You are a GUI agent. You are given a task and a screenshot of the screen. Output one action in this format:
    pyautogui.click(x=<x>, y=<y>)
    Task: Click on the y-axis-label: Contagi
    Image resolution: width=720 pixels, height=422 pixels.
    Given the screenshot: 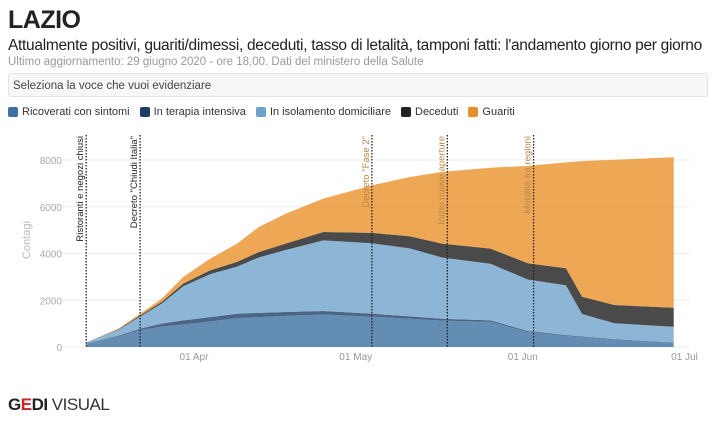 What is the action you would take?
    pyautogui.click(x=27, y=240)
    